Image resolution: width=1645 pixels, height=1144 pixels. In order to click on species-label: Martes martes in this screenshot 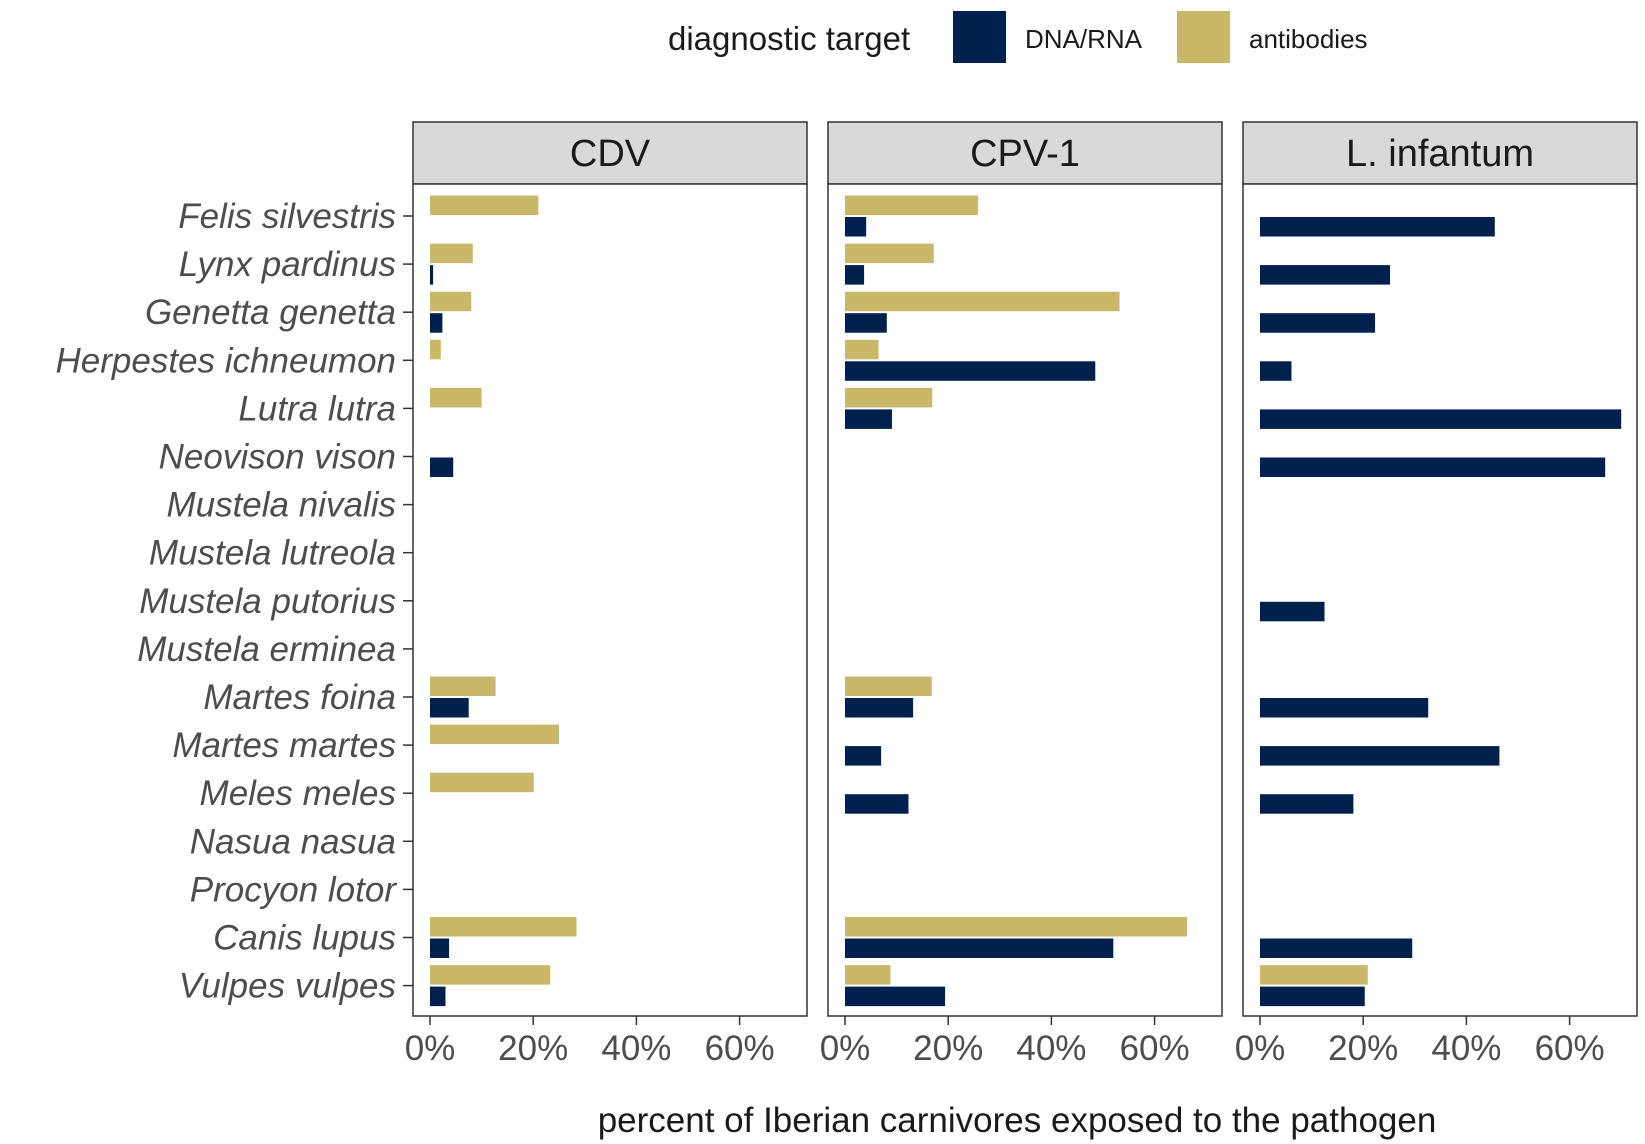, I will do `click(284, 745)`.